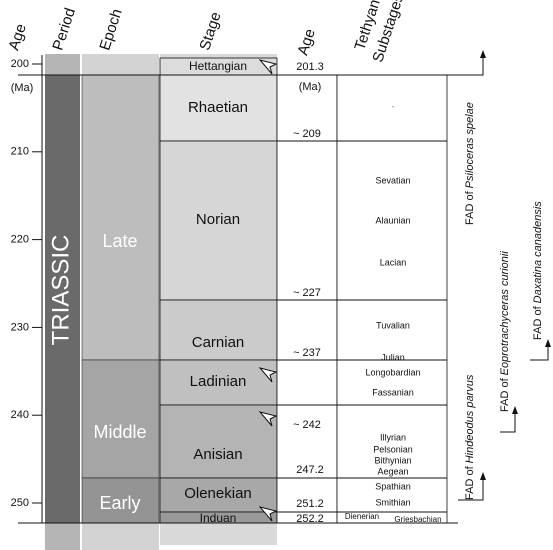 The image size is (553, 550). Describe the element at coordinates (393, 392) in the screenshot. I see `substage: Fassanian` at that location.